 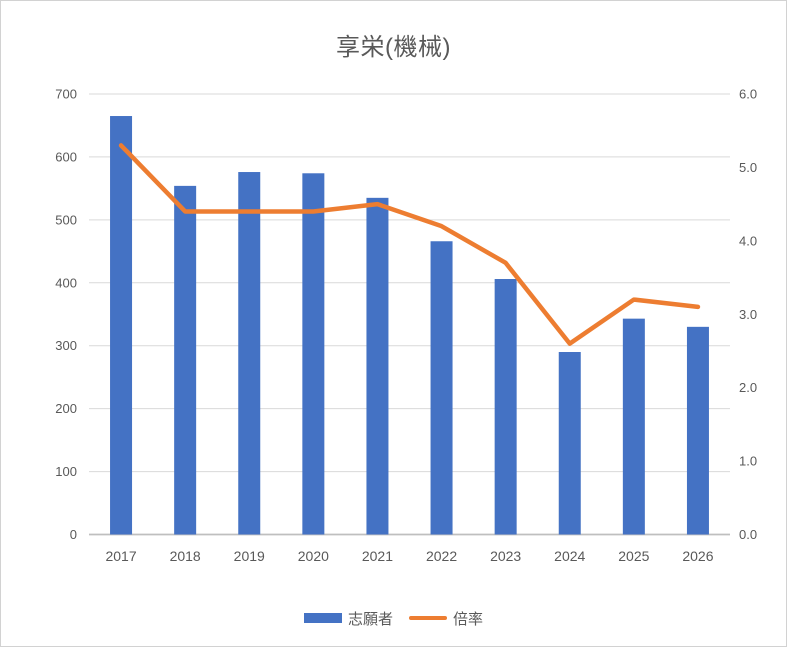 I want to click on legend-item-applicants: 志願者, so click(x=348, y=618).